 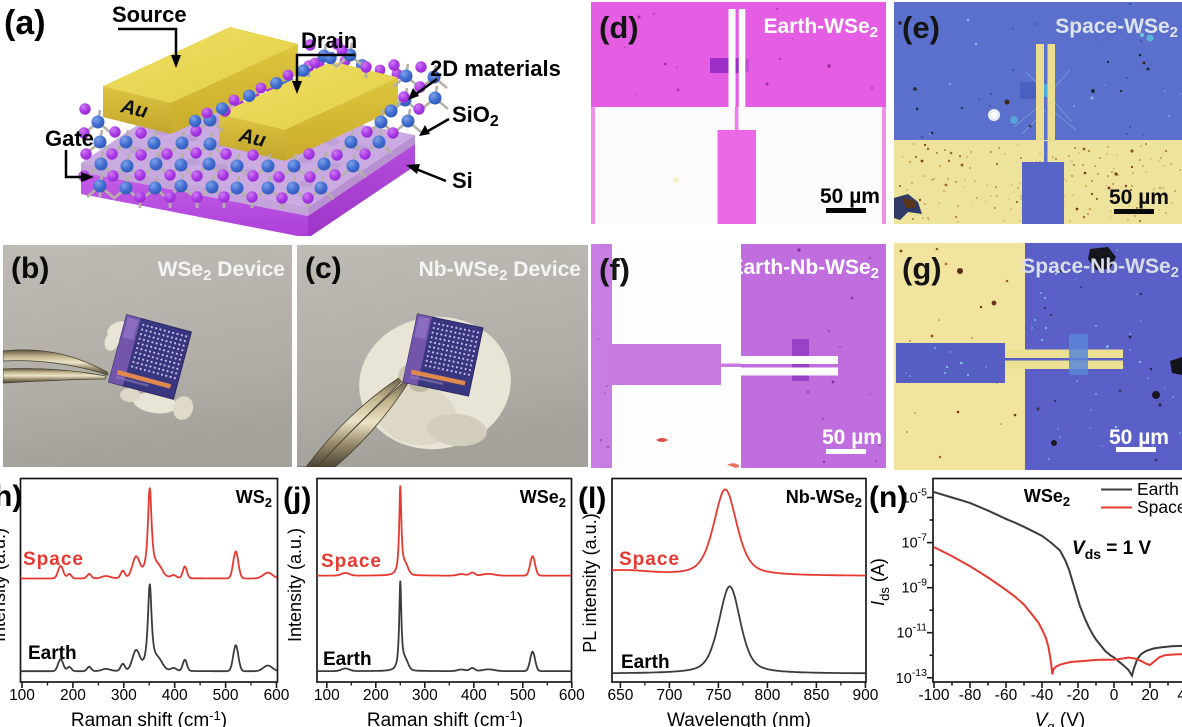 What do you see at coordinates (915, 587) in the screenshot?
I see `svg-text: 10⁻⁹` at bounding box center [915, 587].